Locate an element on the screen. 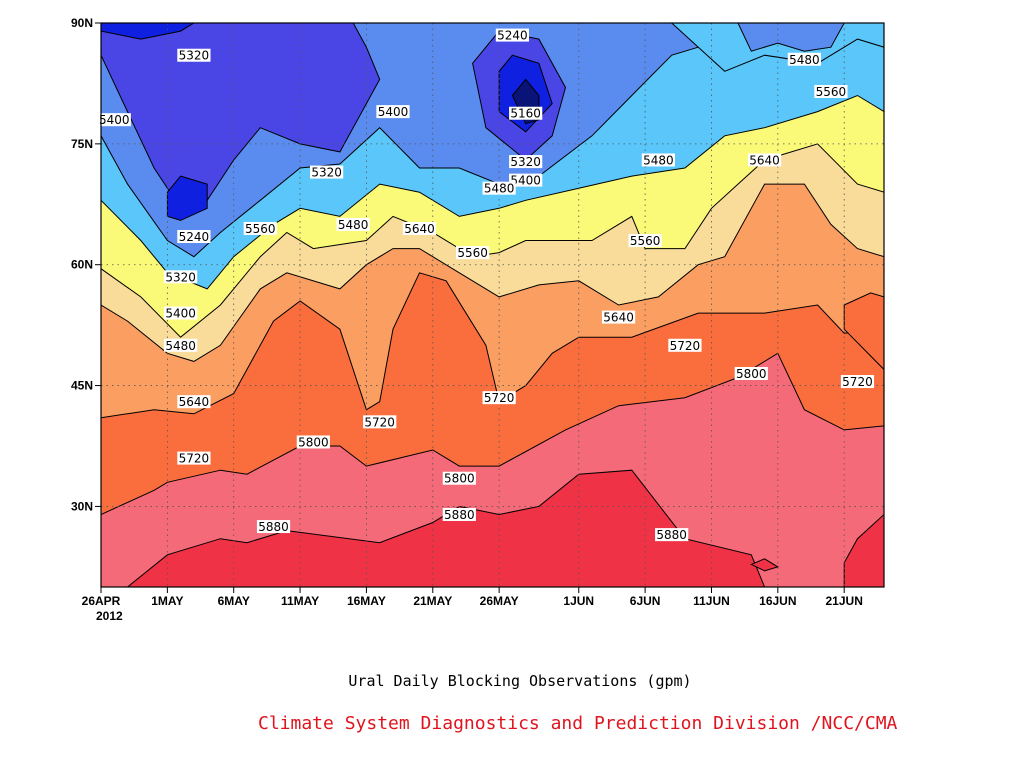 This screenshot has height=768, width=1024. x-tick-label: 1MAY is located at coordinates (167, 601).